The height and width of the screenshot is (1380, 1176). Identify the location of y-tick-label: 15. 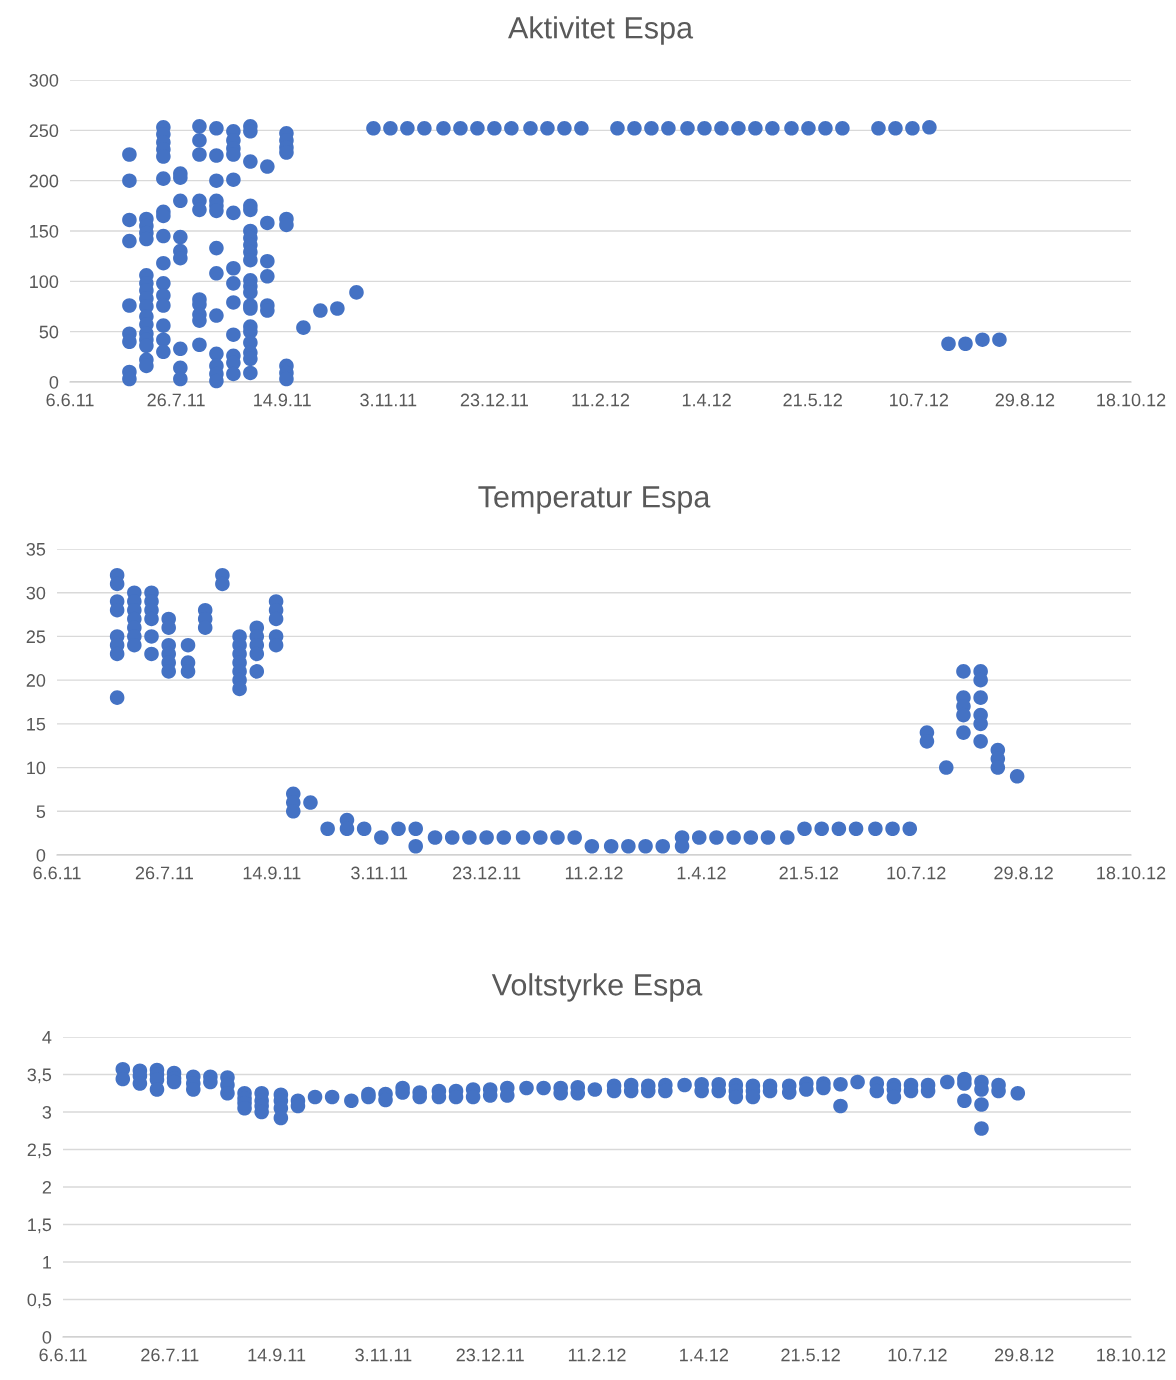
(36, 724).